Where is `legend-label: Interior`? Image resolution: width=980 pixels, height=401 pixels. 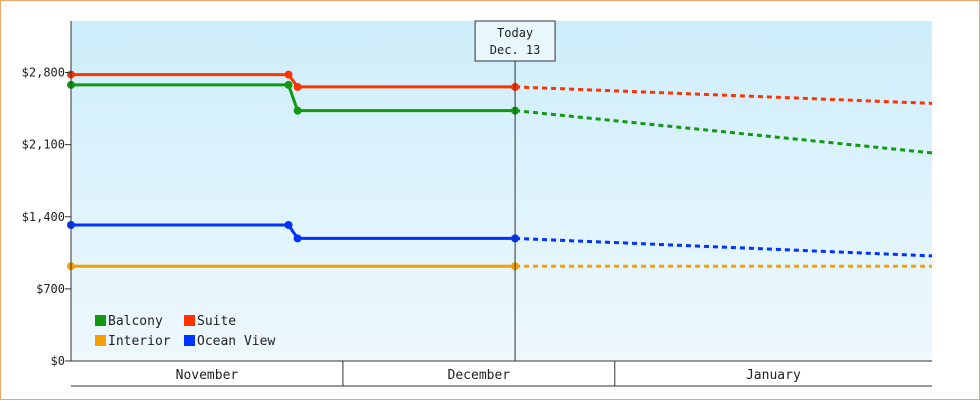
legend-label: Interior is located at coordinates (139, 341).